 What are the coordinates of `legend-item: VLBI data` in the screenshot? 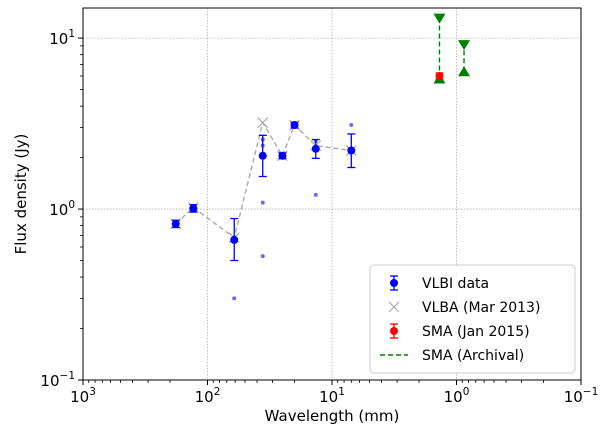 It's located at (439, 283).